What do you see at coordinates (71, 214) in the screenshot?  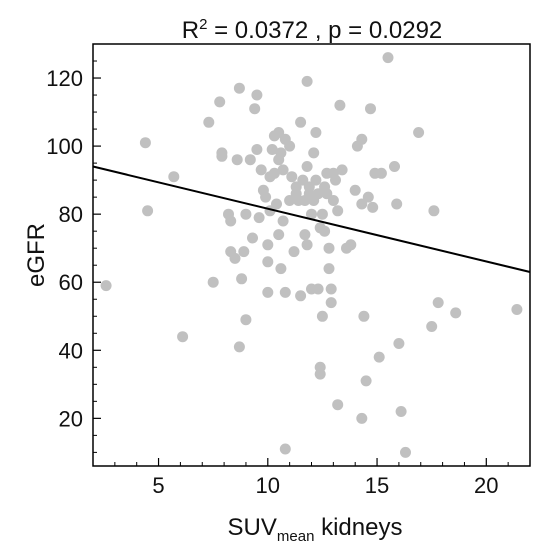 I see `y-tick-label: 80` at bounding box center [71, 214].